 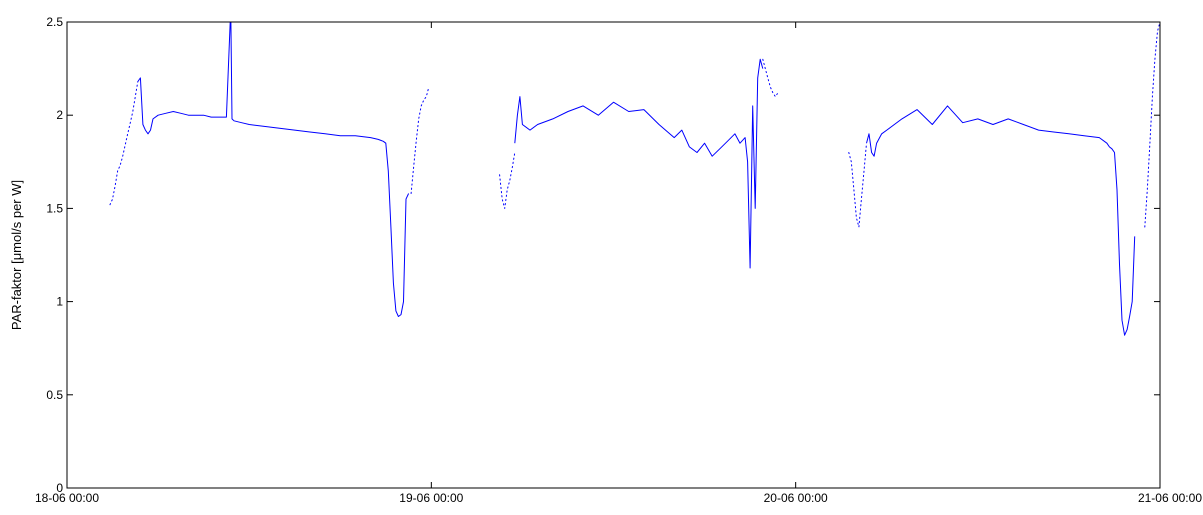 I want to click on x-tick-label: 18-06 00:00, so click(x=67, y=498).